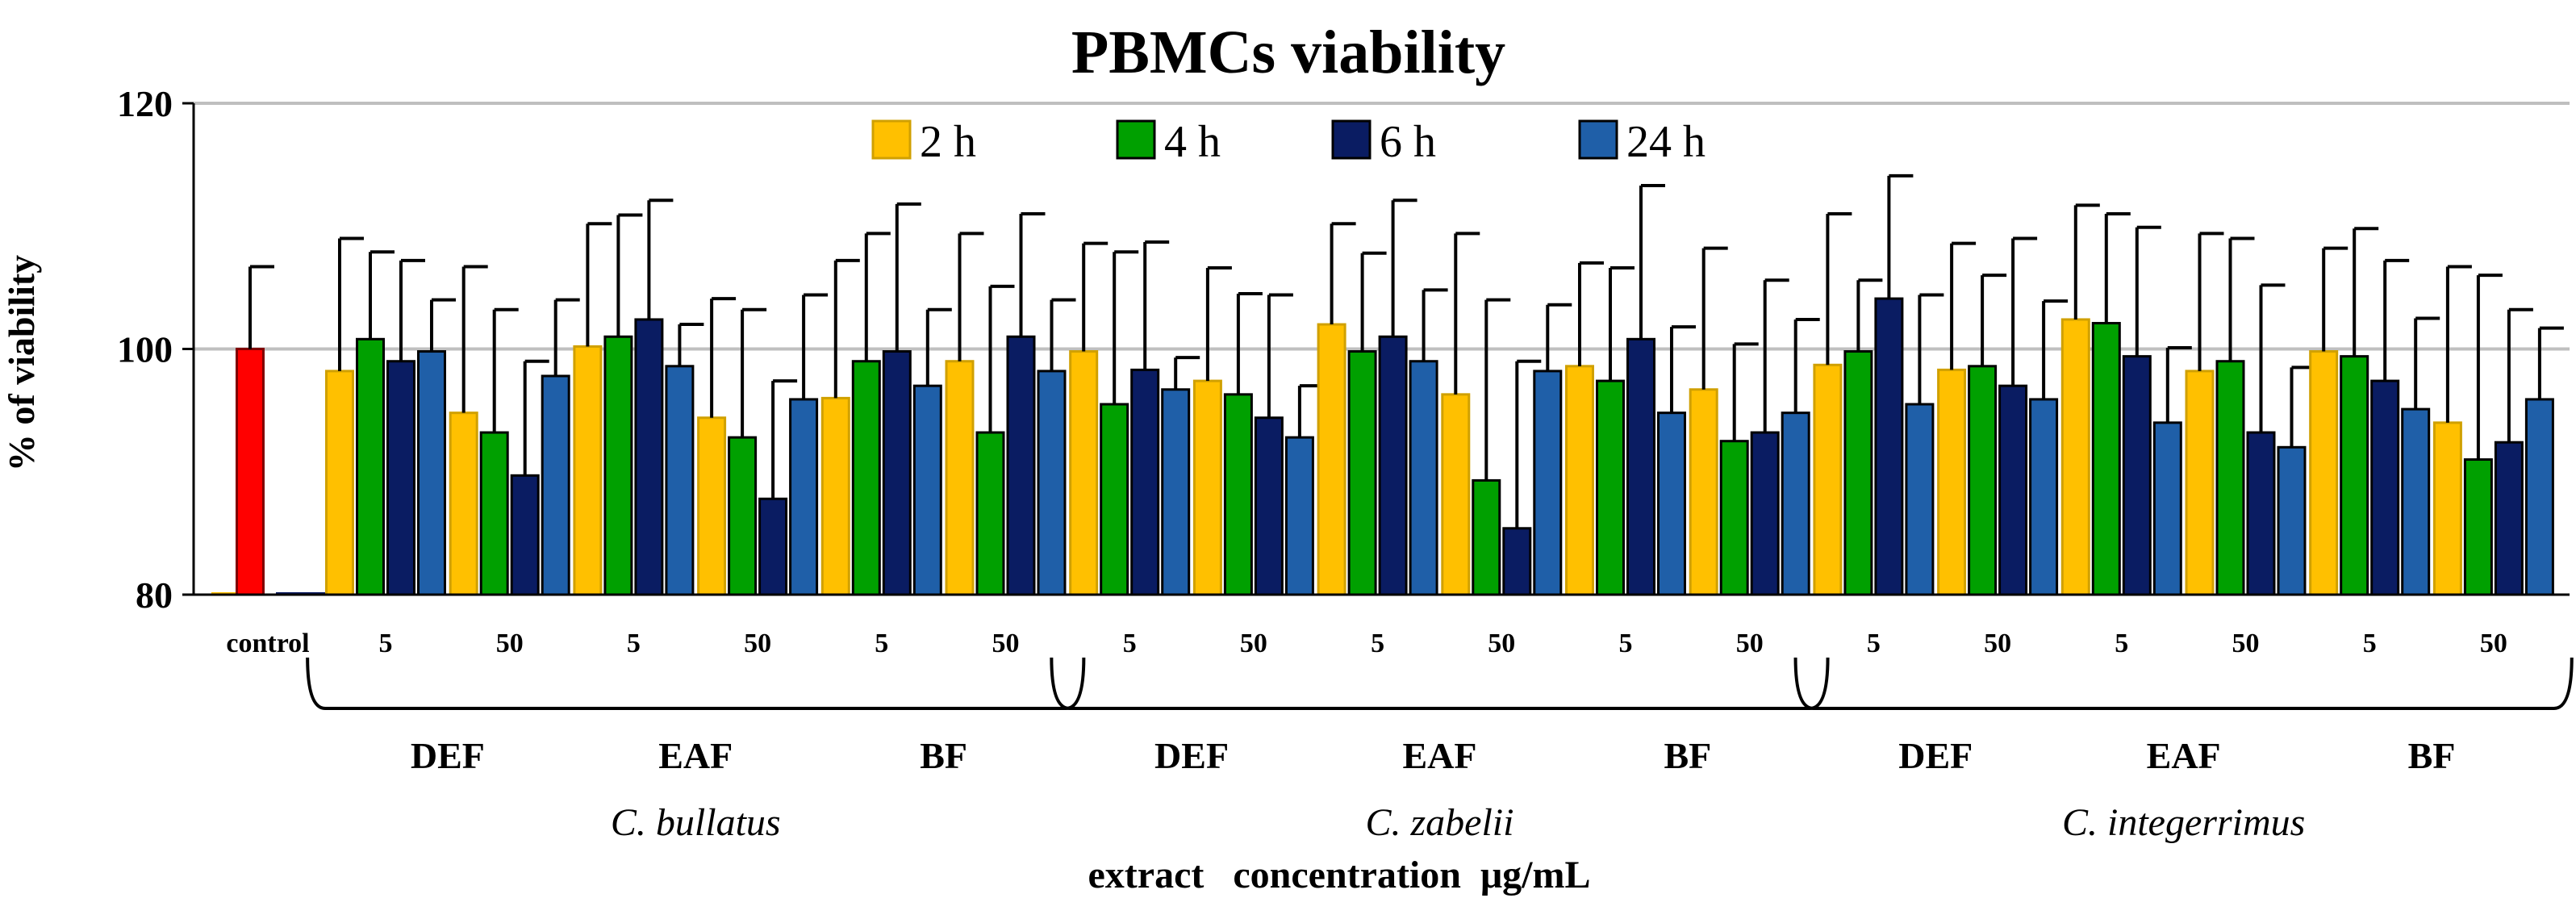 Image resolution: width=2576 pixels, height=919 pixels. I want to click on y-tick-label: 120, so click(145, 104).